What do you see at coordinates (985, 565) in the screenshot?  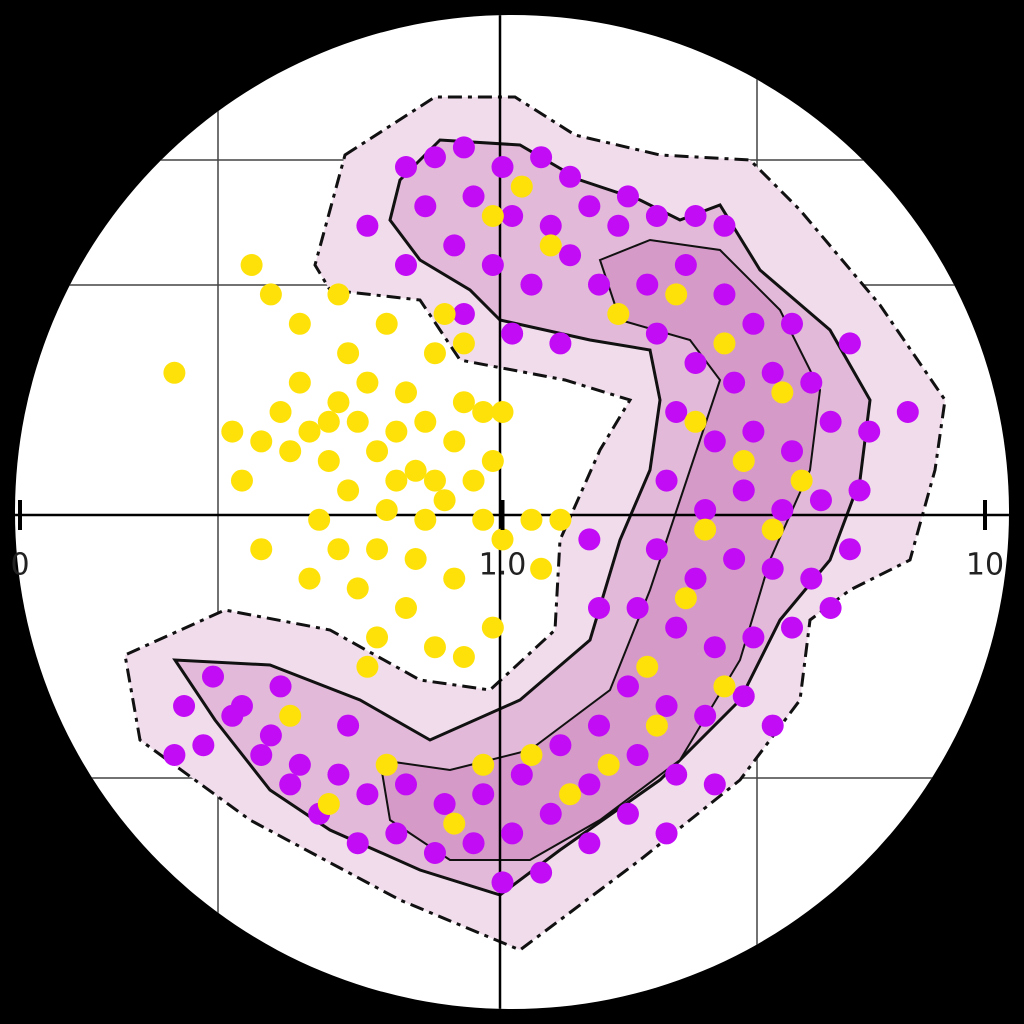 I see `x-tick-label: 10` at bounding box center [985, 565].